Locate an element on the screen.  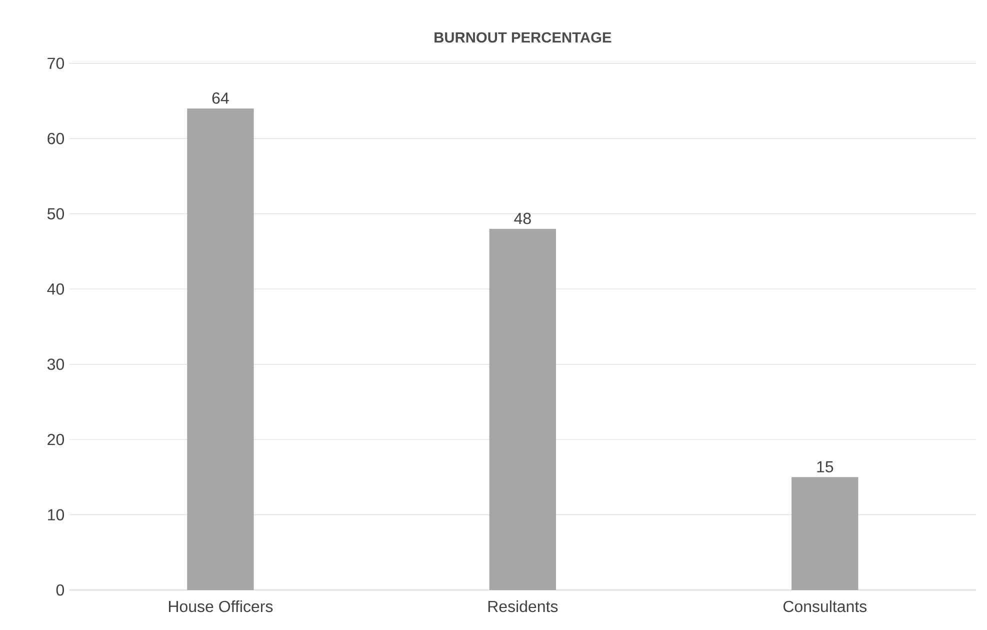
data-label: 64 is located at coordinates (220, 98).